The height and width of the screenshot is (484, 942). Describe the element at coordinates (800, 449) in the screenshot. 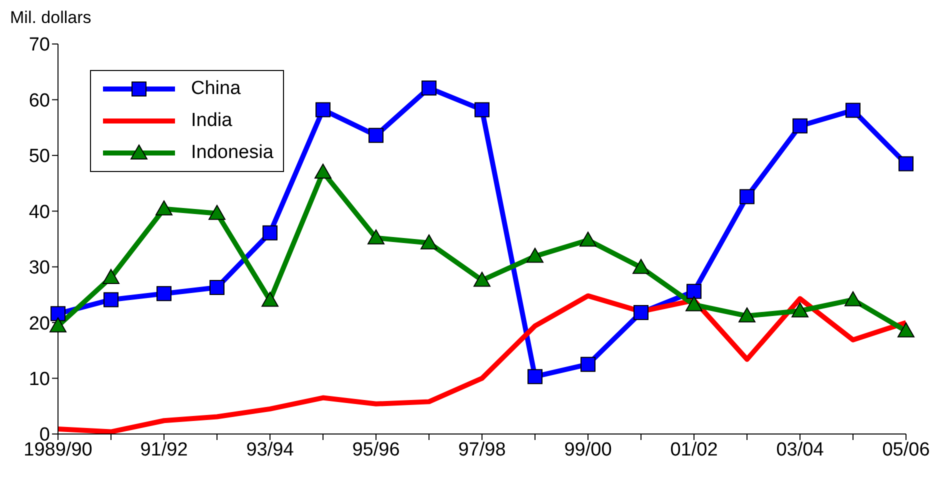

I see `x-tick-label: 03/04` at that location.